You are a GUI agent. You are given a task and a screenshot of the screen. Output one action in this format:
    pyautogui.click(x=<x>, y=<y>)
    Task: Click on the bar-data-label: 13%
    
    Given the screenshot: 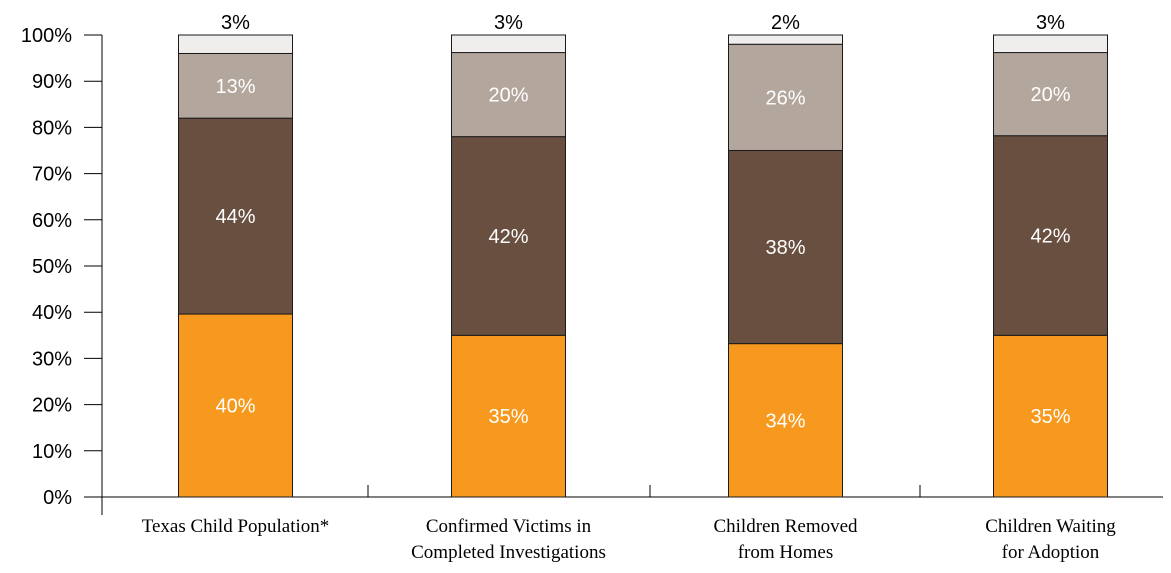 What is the action you would take?
    pyautogui.click(x=235, y=87)
    